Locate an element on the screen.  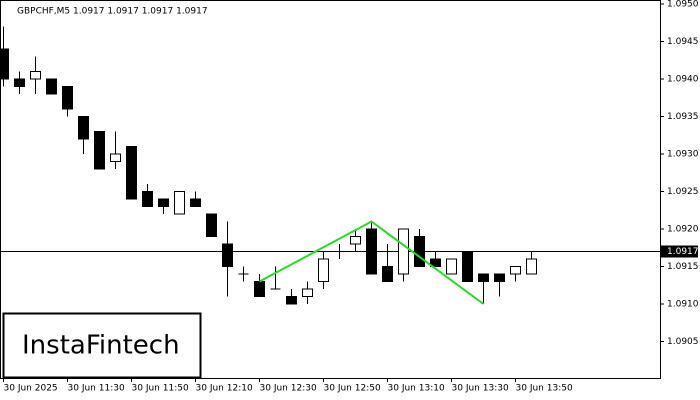
x-tick-label: 30 Jun 13:10 is located at coordinates (416, 389).